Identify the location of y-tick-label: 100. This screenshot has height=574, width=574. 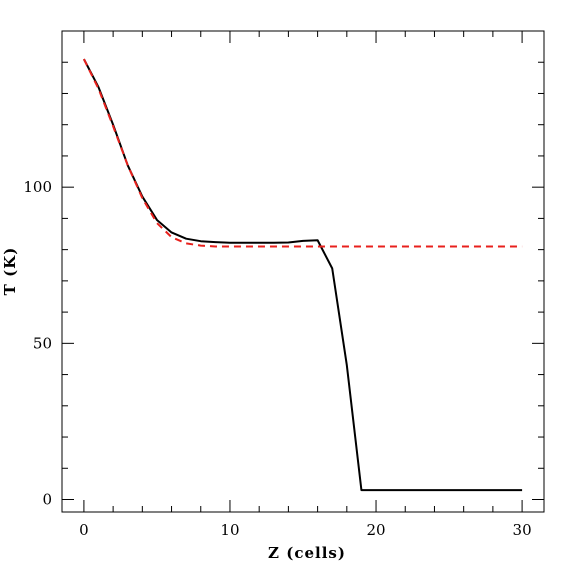
(37, 187).